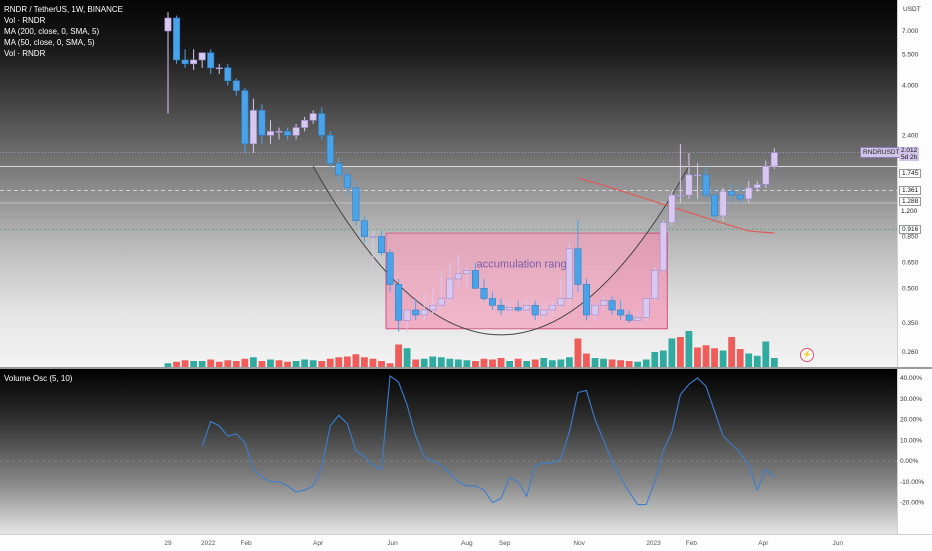 The height and width of the screenshot is (551, 932). What do you see at coordinates (910, 237) in the screenshot?
I see `price-axis-tick: 0.850` at bounding box center [910, 237].